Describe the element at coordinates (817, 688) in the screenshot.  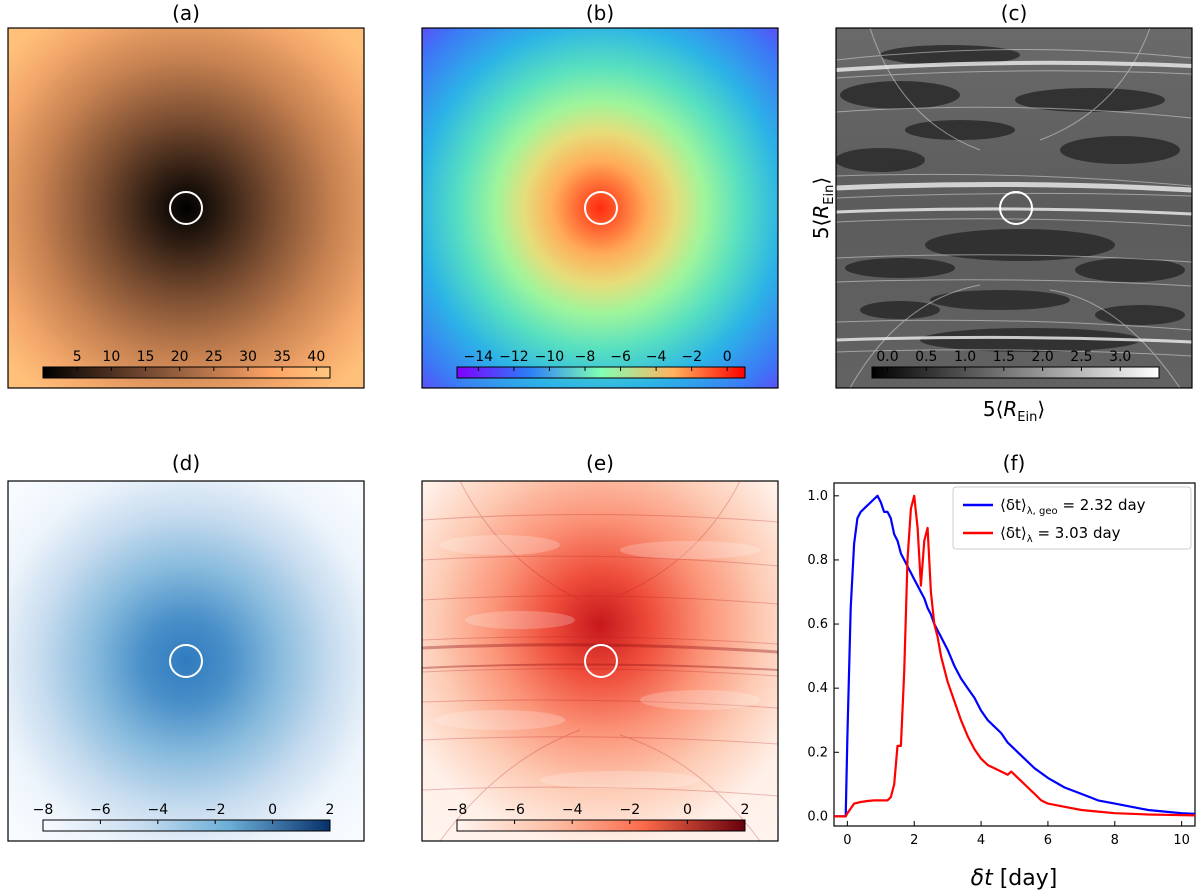
I see `y-tick-label: 0.4` at that location.